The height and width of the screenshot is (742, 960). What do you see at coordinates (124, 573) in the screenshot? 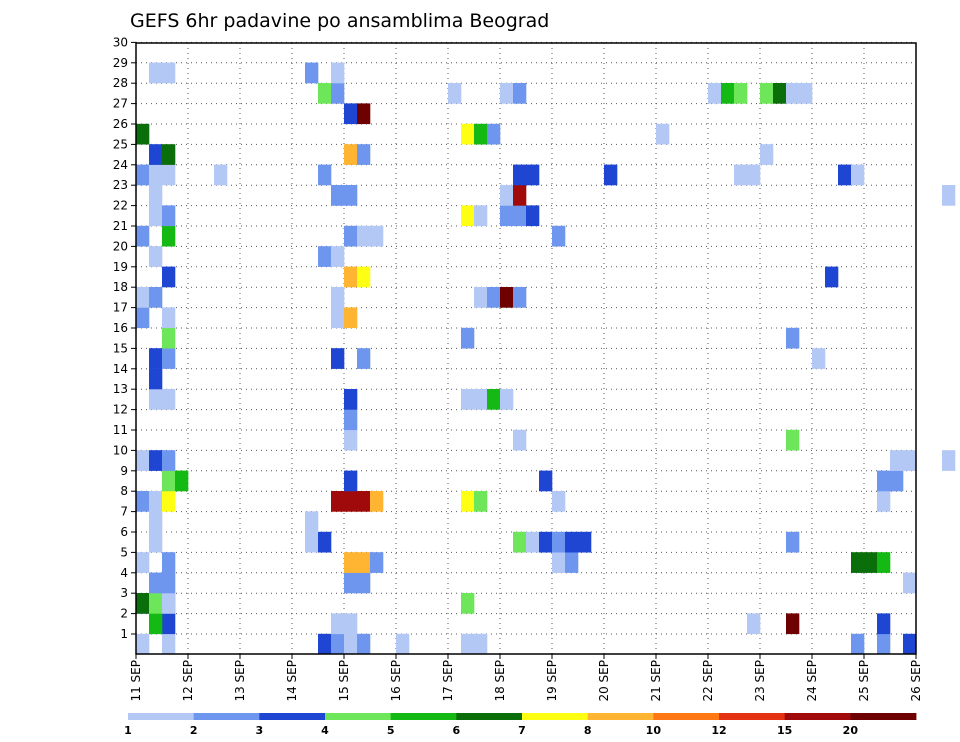
I see `y-tick-label: 4` at bounding box center [124, 573].